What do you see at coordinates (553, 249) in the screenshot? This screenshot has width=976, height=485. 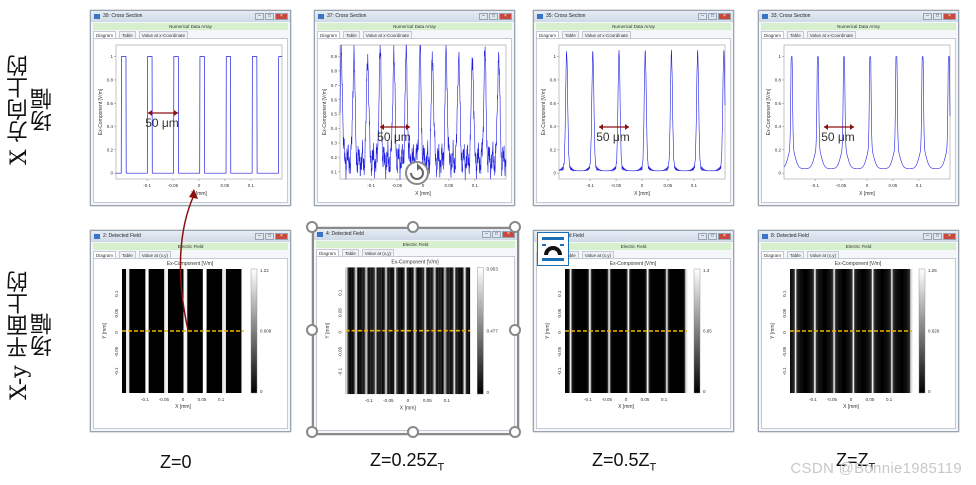 I see `layout-options-icon` at bounding box center [553, 249].